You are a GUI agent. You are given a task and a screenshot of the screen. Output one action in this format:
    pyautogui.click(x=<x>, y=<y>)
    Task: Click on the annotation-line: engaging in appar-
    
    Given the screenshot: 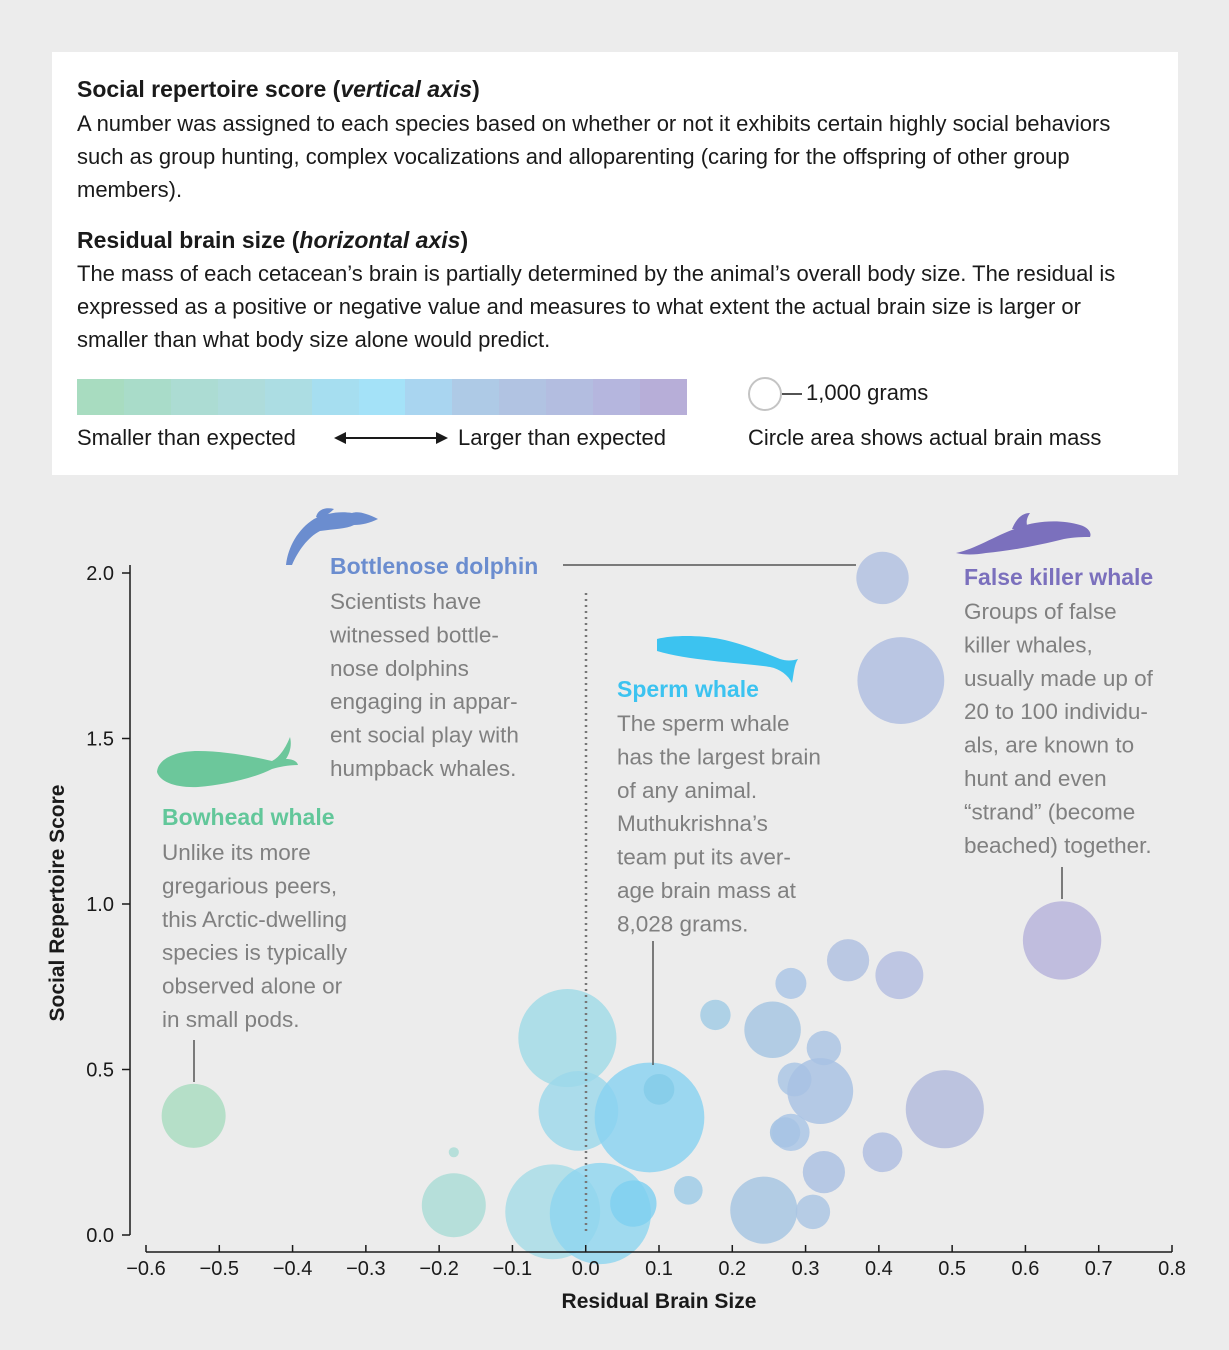 What is the action you would take?
    pyautogui.click(x=424, y=701)
    